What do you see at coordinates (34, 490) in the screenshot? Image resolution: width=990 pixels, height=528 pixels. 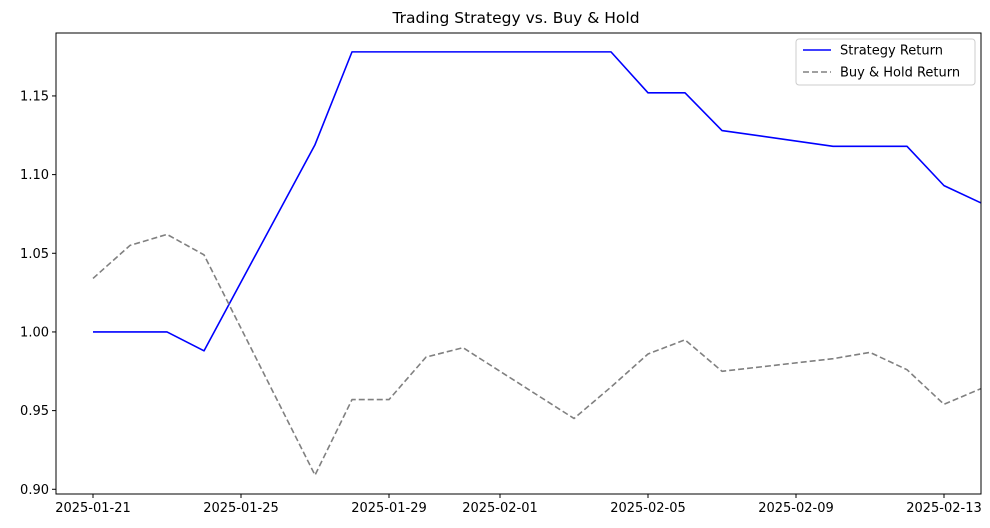 I see `y-tick-label: 0.90` at bounding box center [34, 490].